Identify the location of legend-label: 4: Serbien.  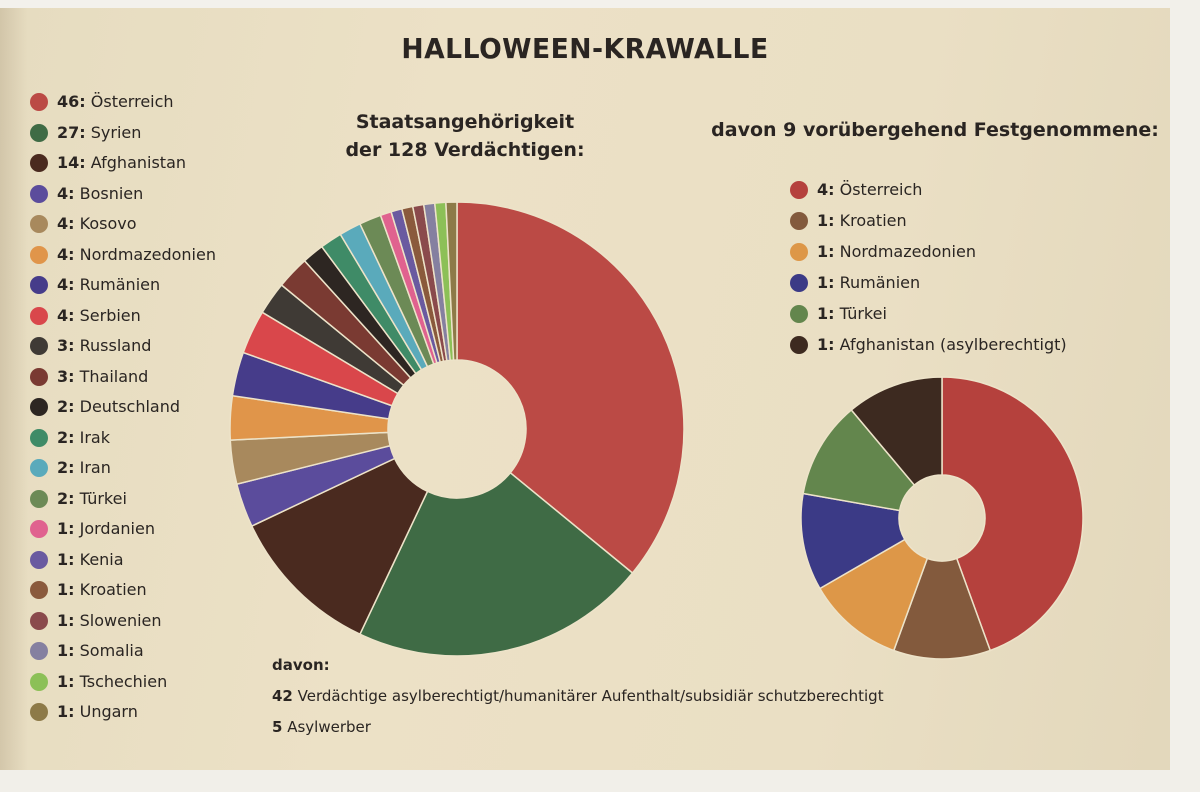
(99, 316).